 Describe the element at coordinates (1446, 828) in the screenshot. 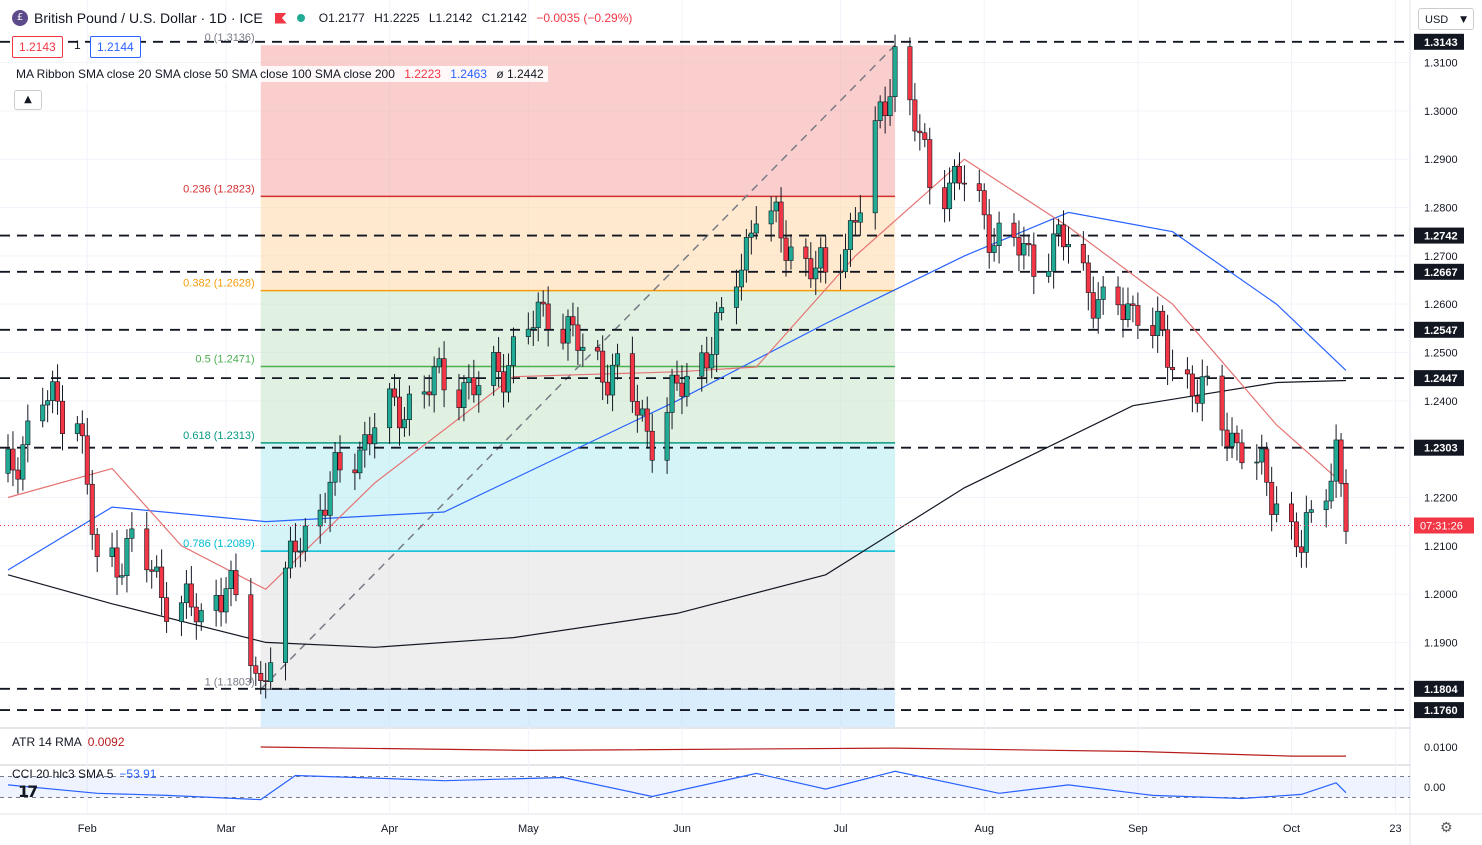

I see `gear-icon: ⚙` at that location.